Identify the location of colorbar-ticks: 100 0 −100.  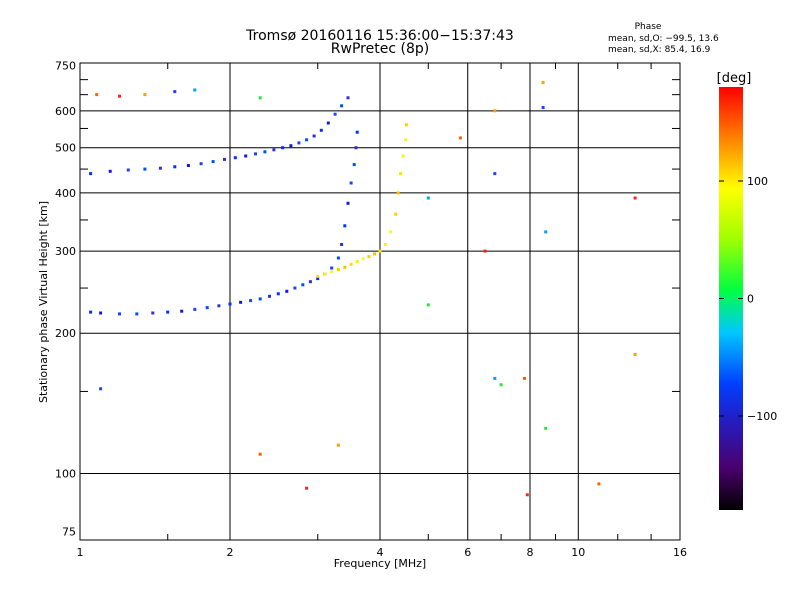
(748, 299).